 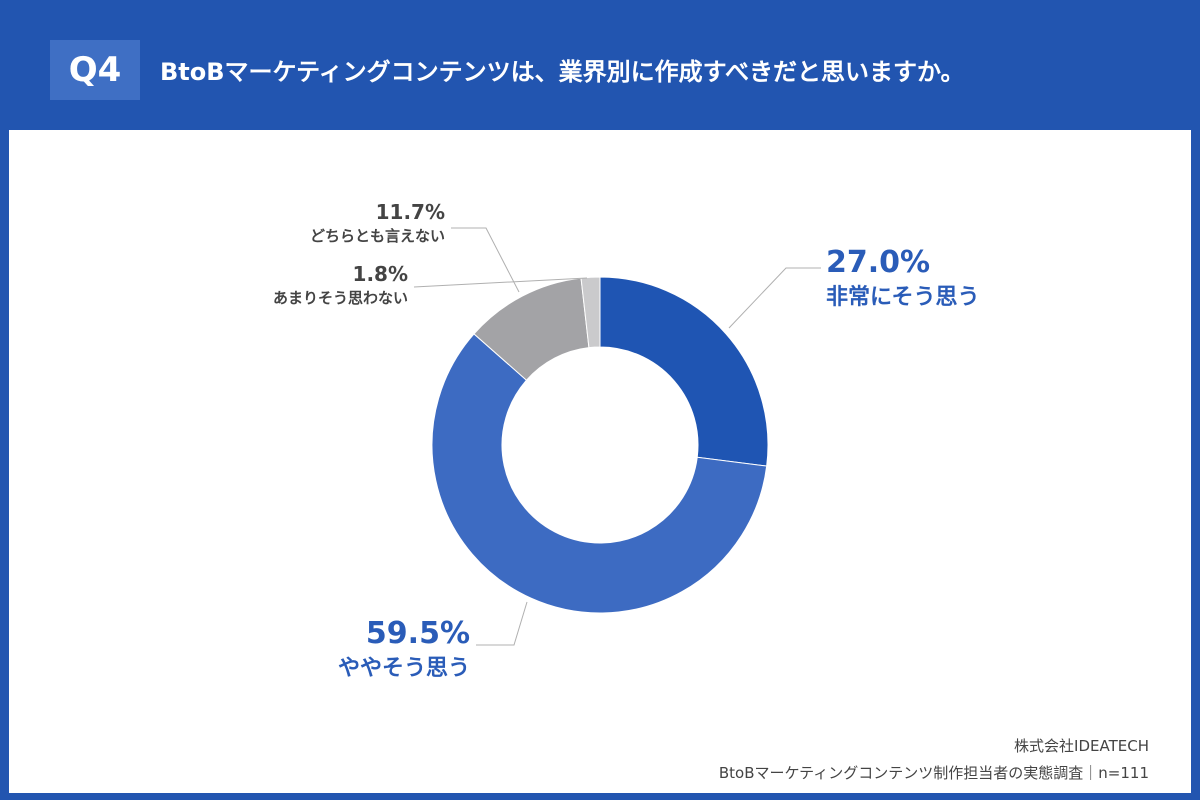 What do you see at coordinates (410, 212) in the screenshot?
I see `value-label-neutral: 11.7%` at bounding box center [410, 212].